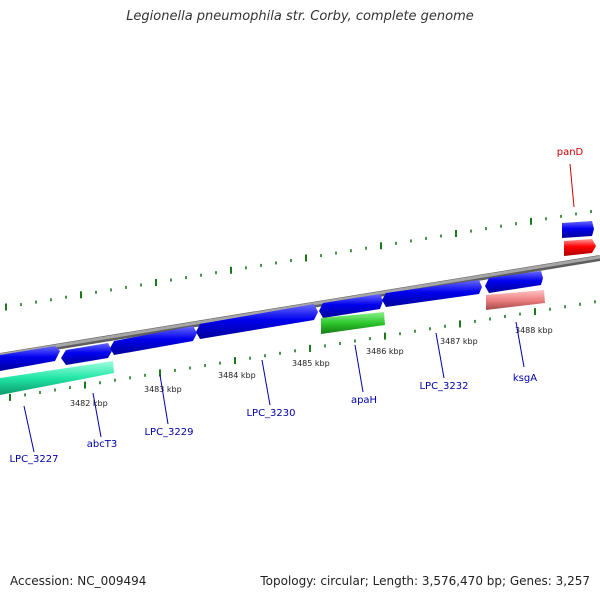  What do you see at coordinates (102, 444) in the screenshot?
I see `gene-label-abcT3: abcT3` at bounding box center [102, 444].